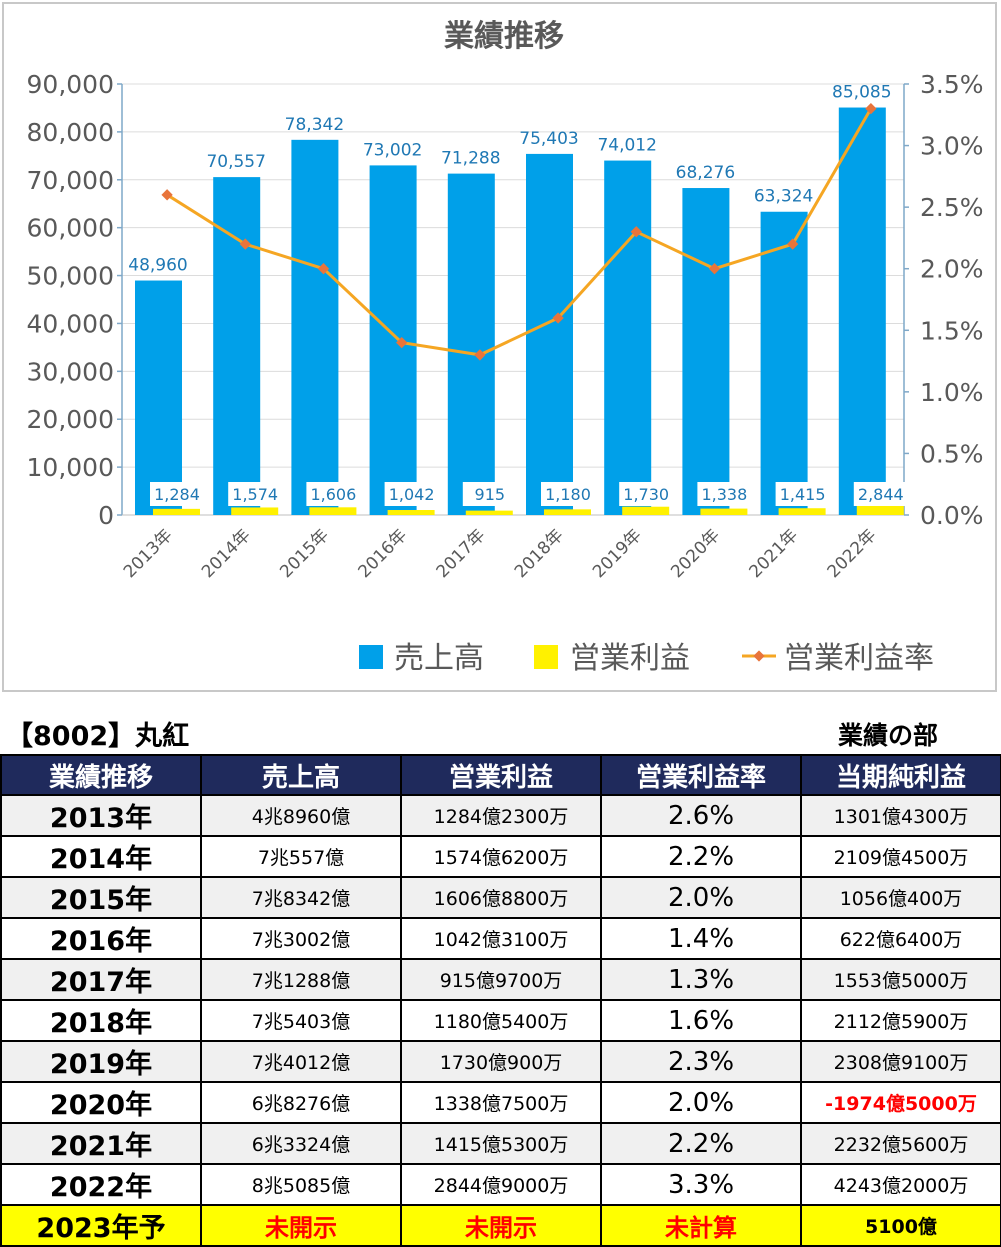 This screenshot has height=1247, width=1001. I want to click on cell-year: 2016年, so click(101, 938).